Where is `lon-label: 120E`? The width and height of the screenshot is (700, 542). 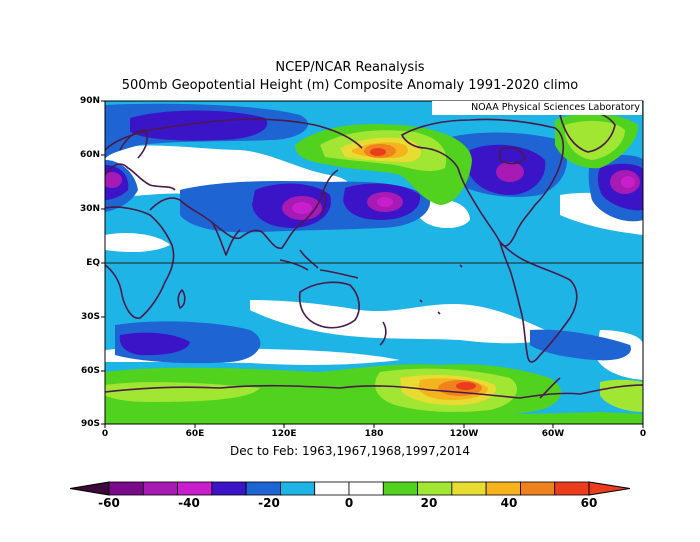
lon-label: 120E is located at coordinates (284, 434).